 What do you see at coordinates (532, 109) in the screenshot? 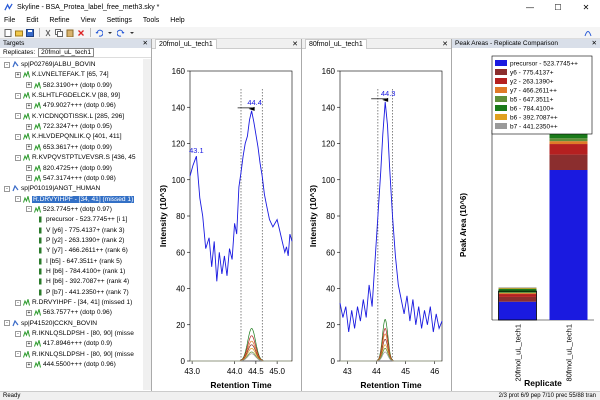
I see `legend-label: b6 - 784.4100+` at bounding box center [532, 109].